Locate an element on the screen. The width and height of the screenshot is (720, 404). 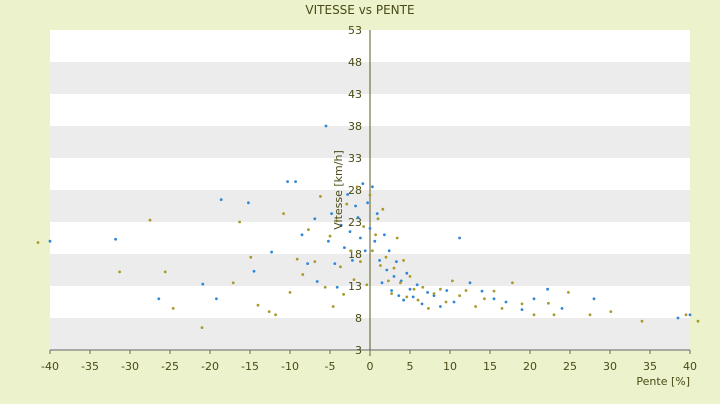
y-tick-label: 23 is located at coordinates (355, 222).